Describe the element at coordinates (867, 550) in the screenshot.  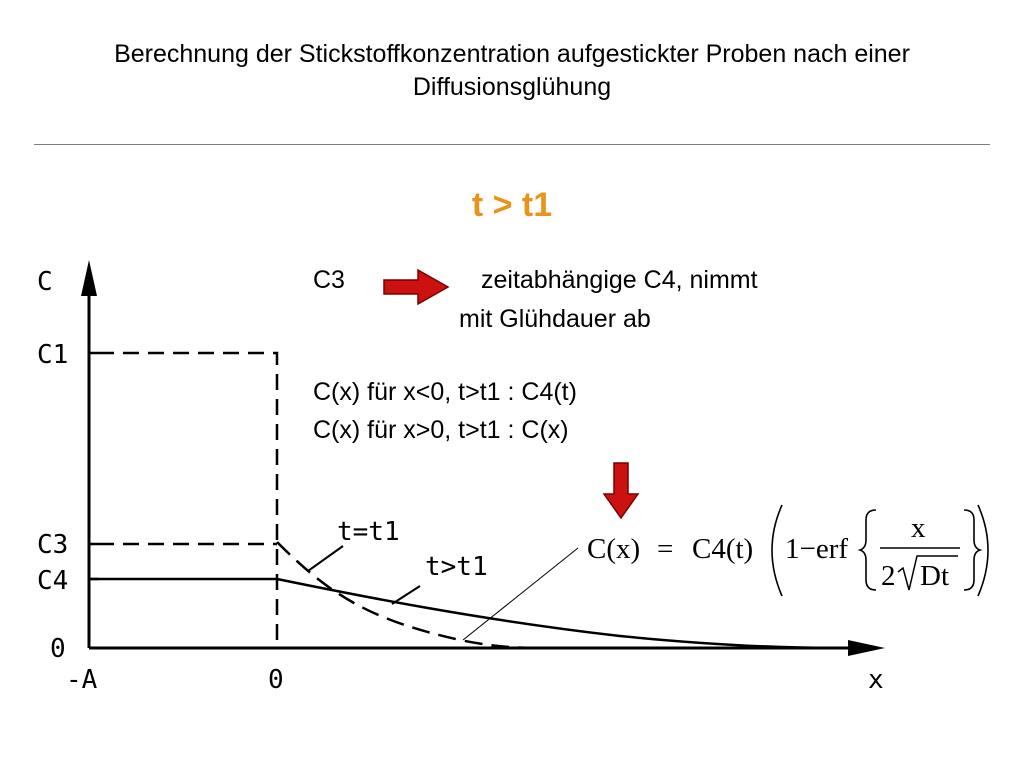
I see `left-brace` at that location.